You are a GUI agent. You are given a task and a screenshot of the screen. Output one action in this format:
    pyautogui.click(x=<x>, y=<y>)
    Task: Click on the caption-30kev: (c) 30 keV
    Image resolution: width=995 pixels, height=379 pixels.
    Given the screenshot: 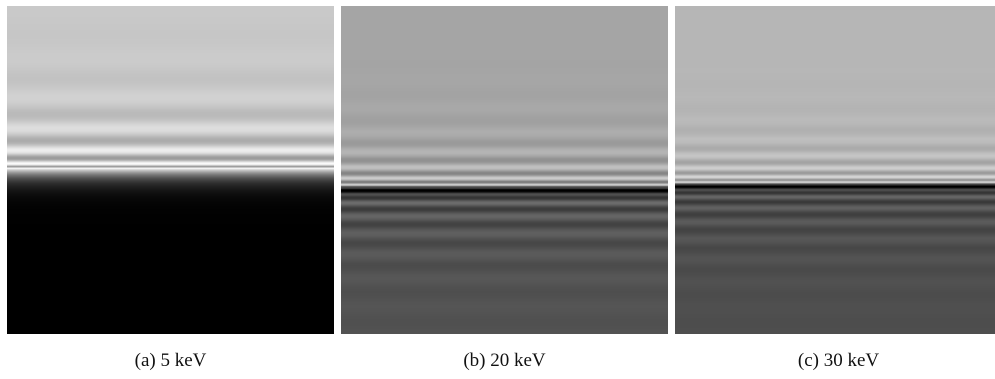 What is the action you would take?
    pyautogui.click(x=838, y=360)
    